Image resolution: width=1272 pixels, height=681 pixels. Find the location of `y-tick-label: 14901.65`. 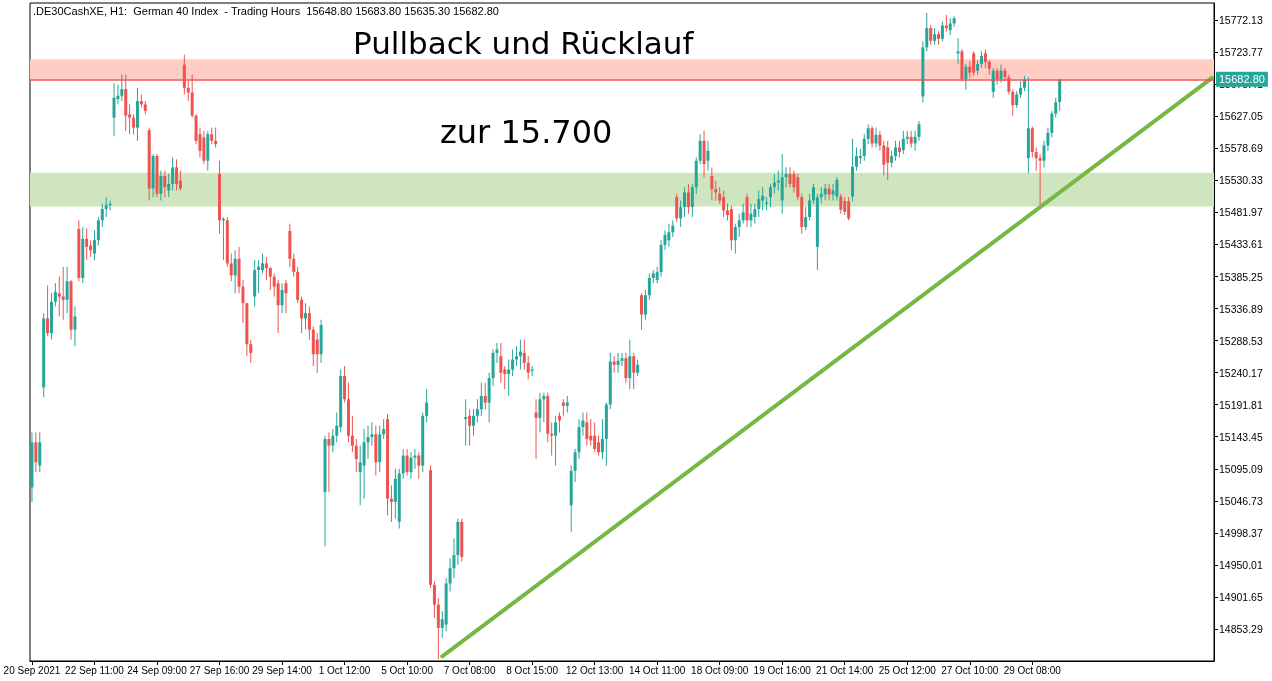

y-tick-label: 14901.65 is located at coordinates (1241, 596).